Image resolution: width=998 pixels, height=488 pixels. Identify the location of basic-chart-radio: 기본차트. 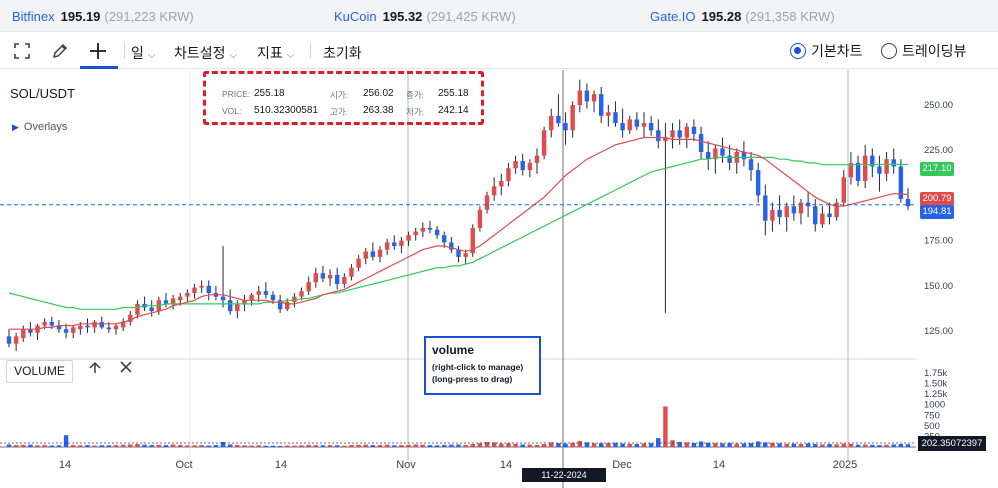
(826, 51).